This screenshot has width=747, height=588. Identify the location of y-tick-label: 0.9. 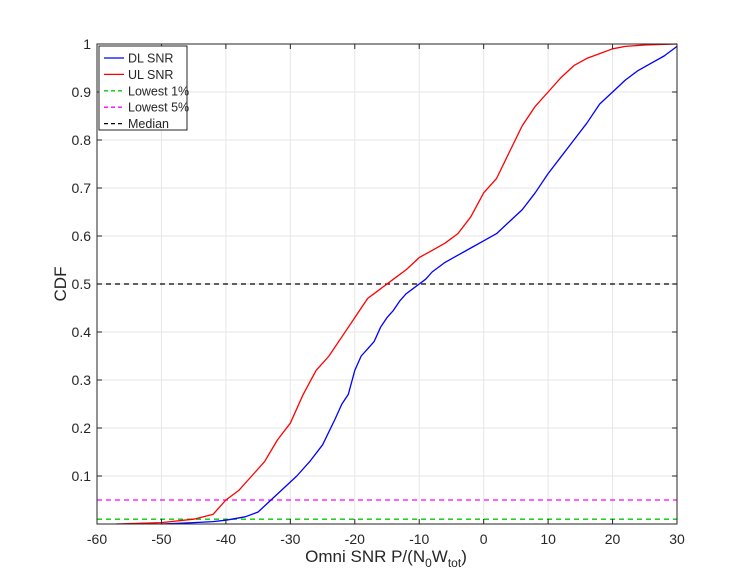
(82, 92).